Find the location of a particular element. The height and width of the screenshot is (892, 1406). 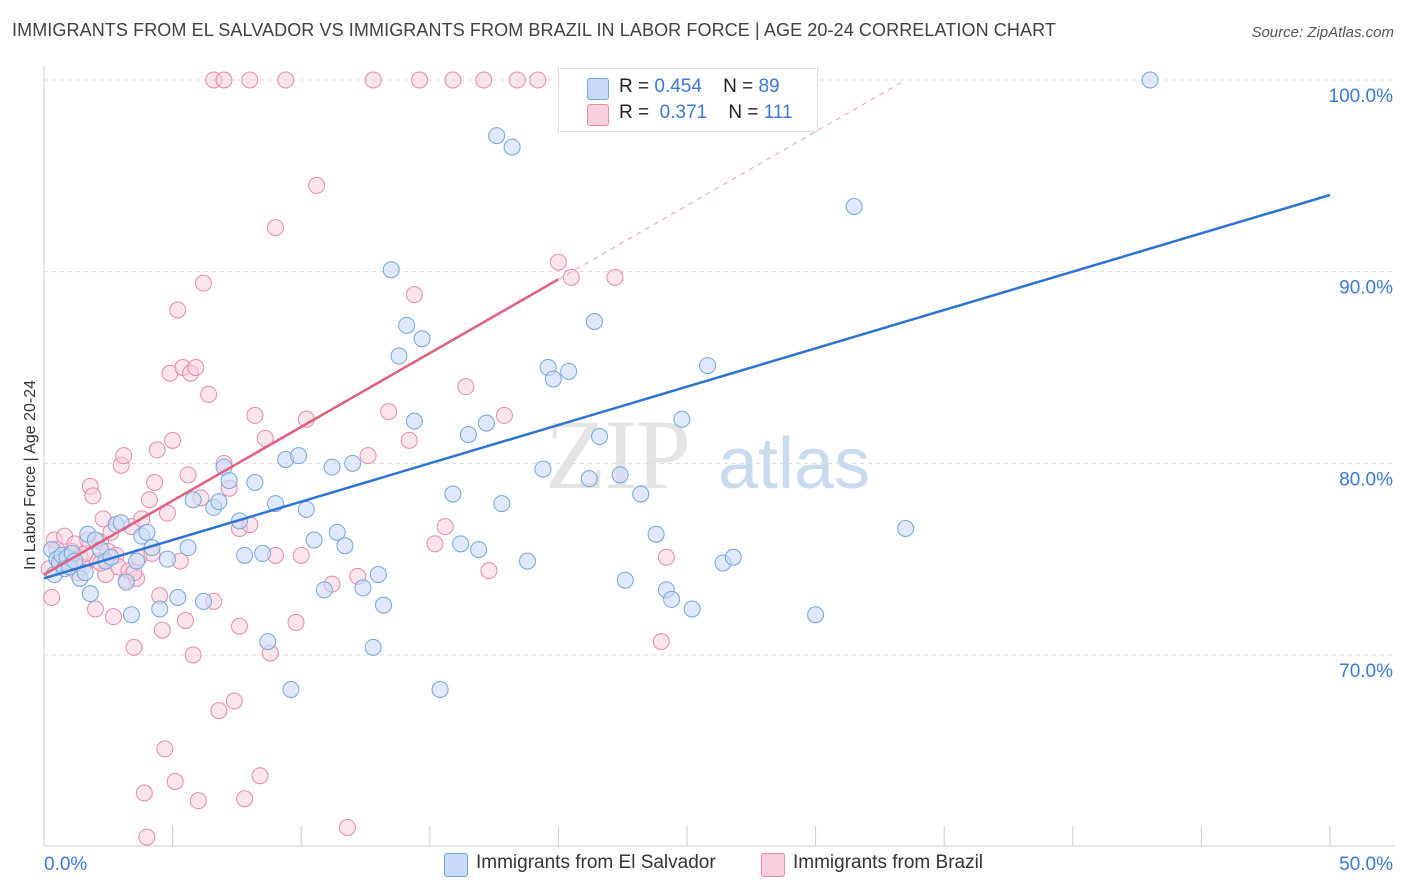

legend-r-value: 0.371 is located at coordinates (683, 112).